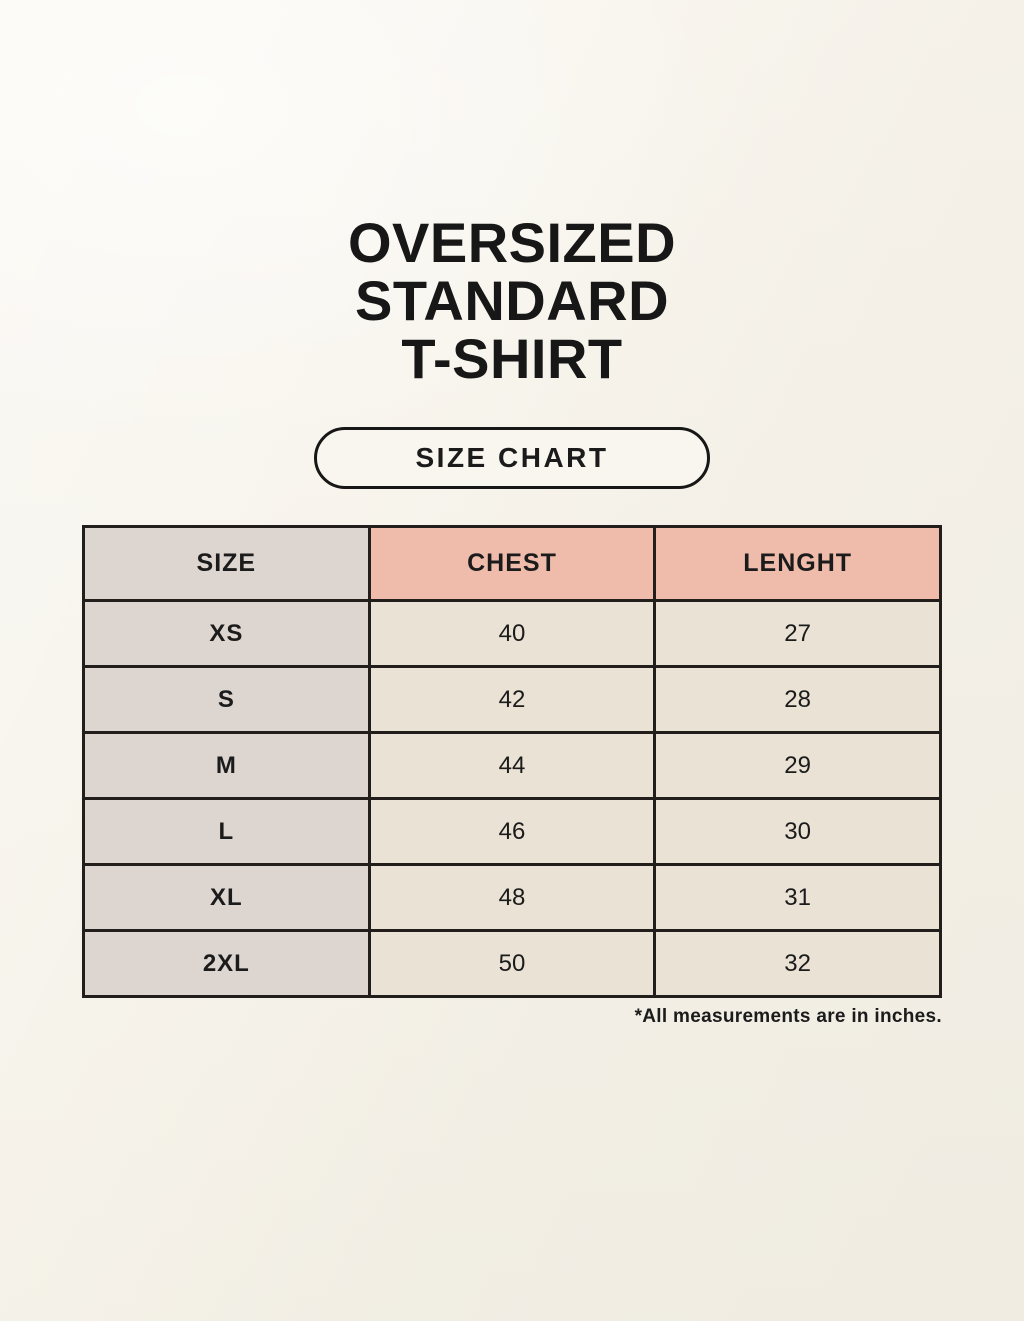 The width and height of the screenshot is (1024, 1321). Describe the element at coordinates (226, 633) in the screenshot. I see `size-label: XS` at that location.